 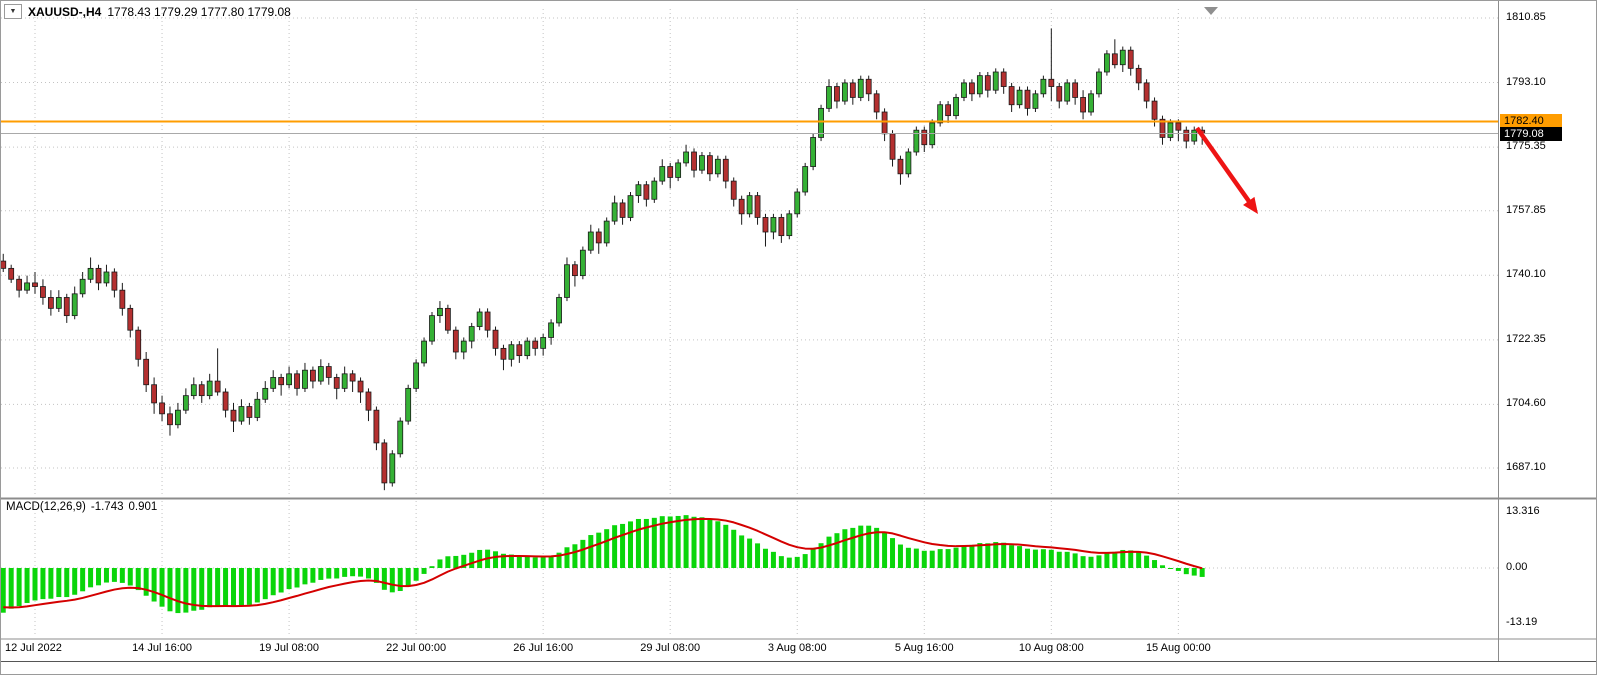 What do you see at coordinates (1211, 11) in the screenshot?
I see `chart-shift-marker-icon` at bounding box center [1211, 11].